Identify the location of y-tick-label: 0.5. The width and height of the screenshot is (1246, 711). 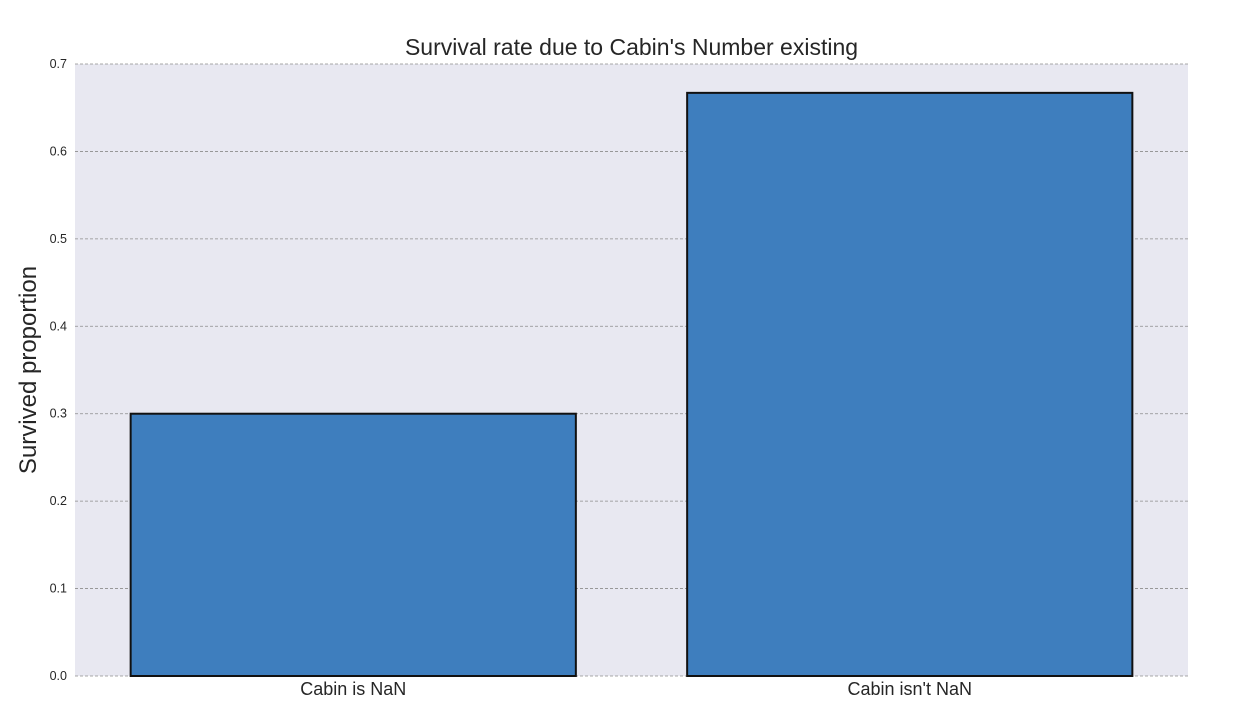
(58, 239).